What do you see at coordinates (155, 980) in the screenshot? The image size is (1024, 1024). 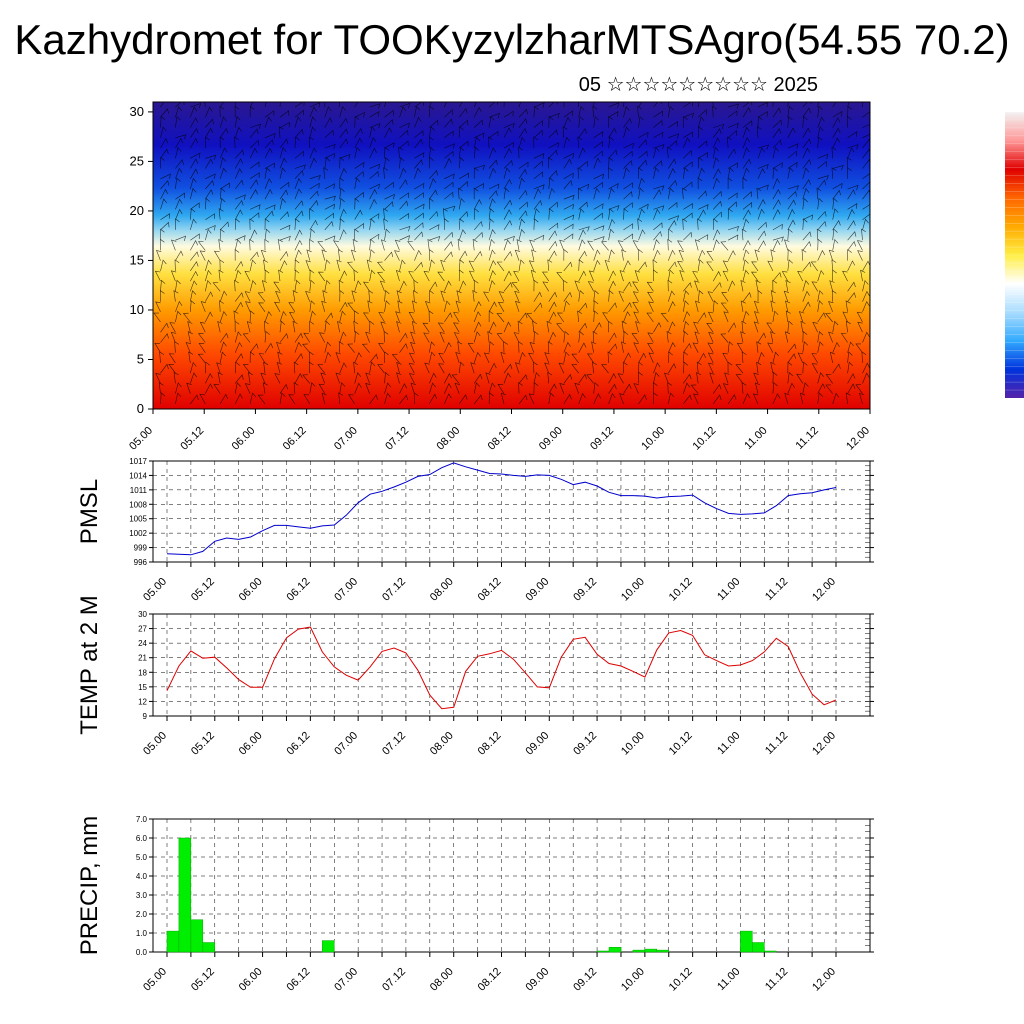 I see `x-tick-label: 05.00` at bounding box center [155, 980].